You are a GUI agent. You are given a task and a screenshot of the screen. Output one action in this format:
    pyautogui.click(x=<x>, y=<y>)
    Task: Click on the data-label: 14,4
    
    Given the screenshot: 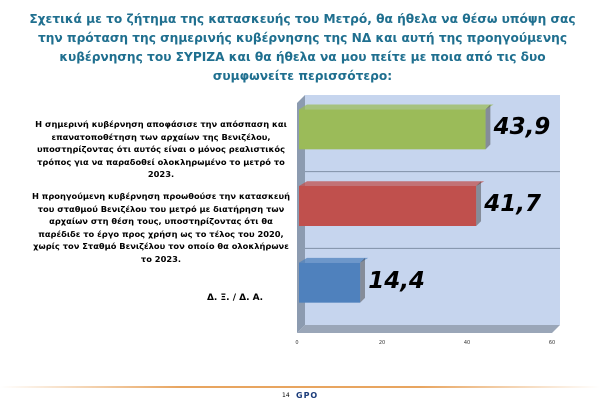 What is the action you would take?
    pyautogui.click(x=396, y=280)
    